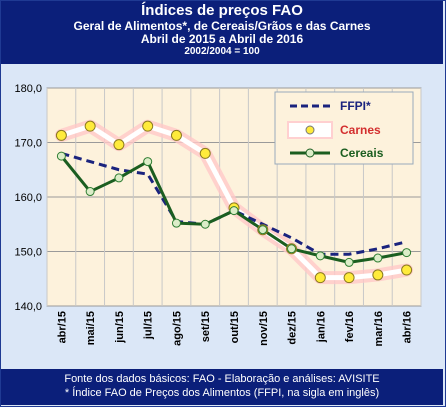 The width and height of the screenshot is (446, 407). What do you see at coordinates (264, 328) in the screenshot?
I see `x-tick-label: nov/15` at bounding box center [264, 328].